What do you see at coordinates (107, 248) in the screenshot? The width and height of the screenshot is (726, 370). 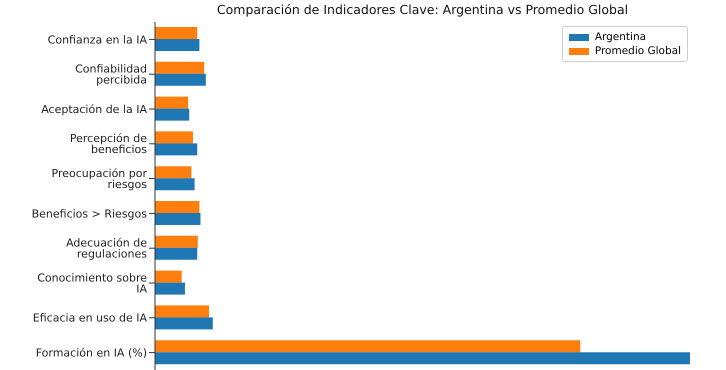 I see `y-tick-label: Adecuación de regulaciones` at bounding box center [107, 248].